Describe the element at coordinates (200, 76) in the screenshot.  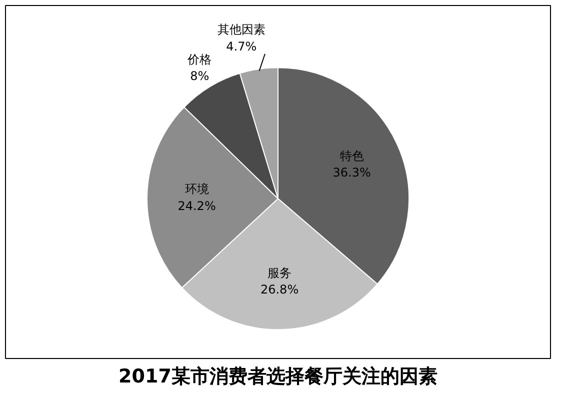
I see `data-label: 8%` at that location.